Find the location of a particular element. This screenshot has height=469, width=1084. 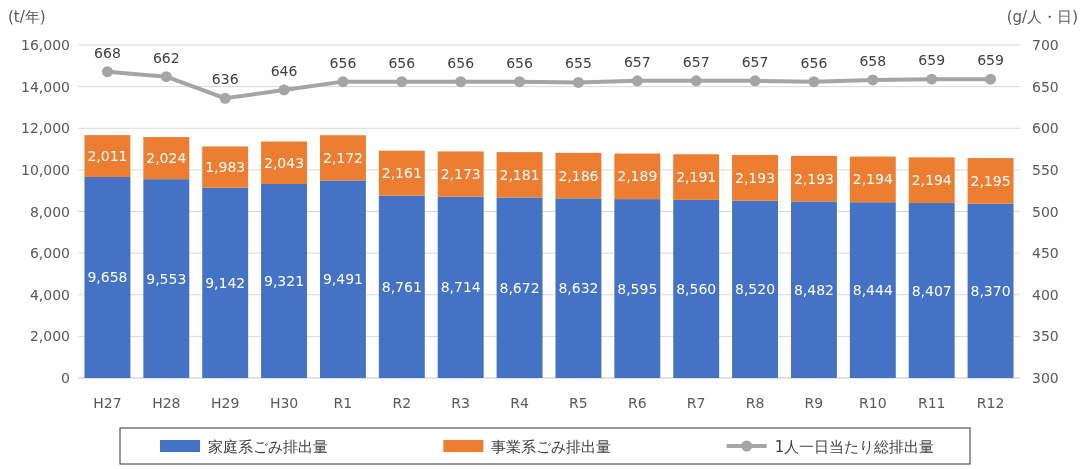

y2-tick-label: 700 is located at coordinates (1045, 45).